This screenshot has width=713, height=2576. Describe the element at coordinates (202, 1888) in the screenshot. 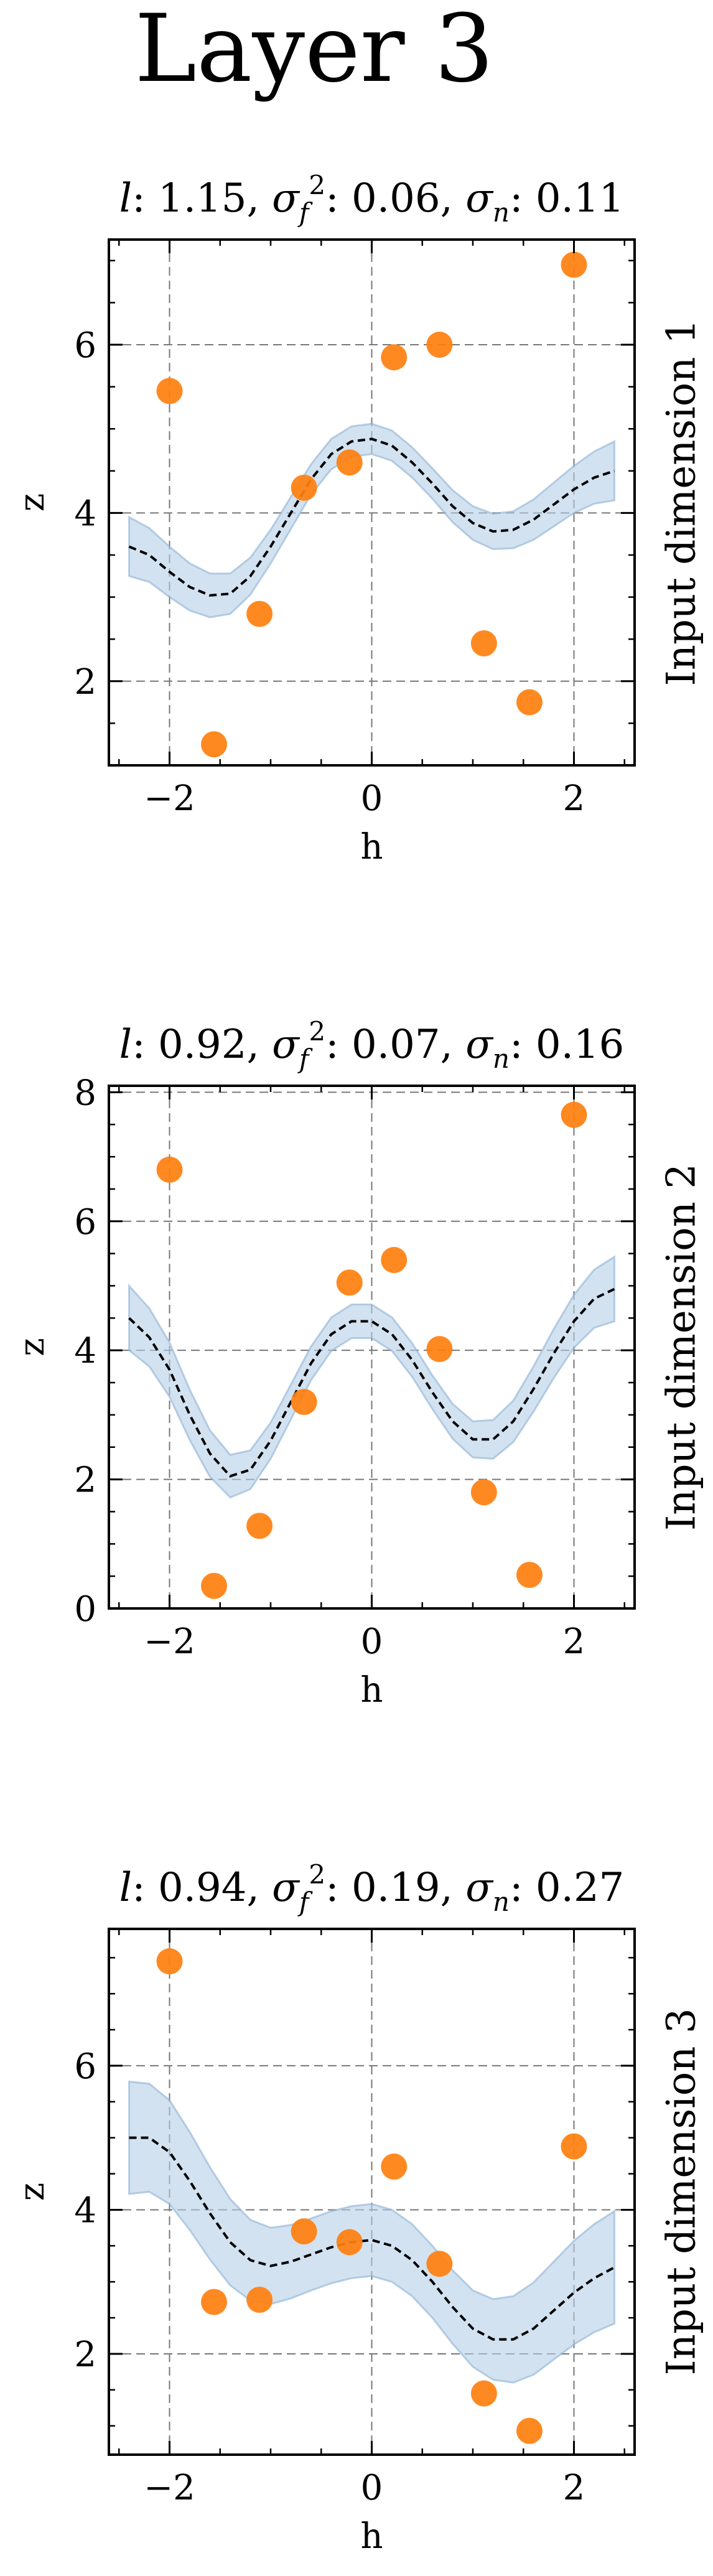

I see `param-lengthscale: 0.94` at that location.